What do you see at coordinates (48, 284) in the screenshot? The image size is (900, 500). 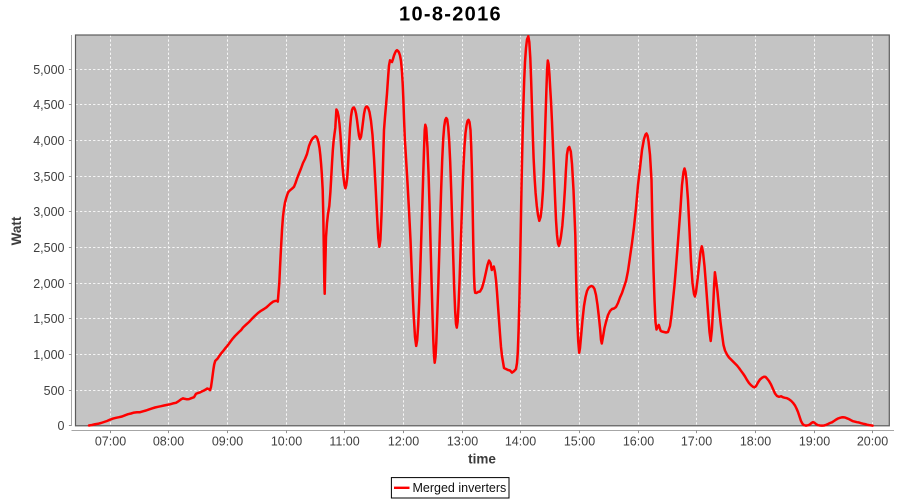 I see `svg-text: 2,000` at bounding box center [48, 284].